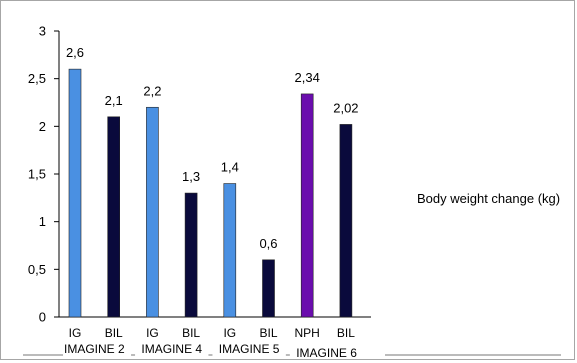  I want to click on category-label: NPH, so click(307, 333).